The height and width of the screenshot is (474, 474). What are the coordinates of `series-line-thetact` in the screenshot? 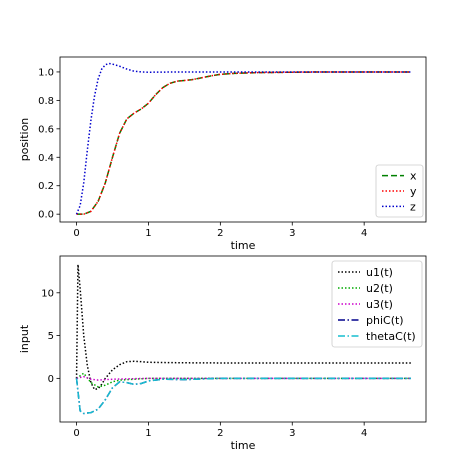 It's located at (243, 396).